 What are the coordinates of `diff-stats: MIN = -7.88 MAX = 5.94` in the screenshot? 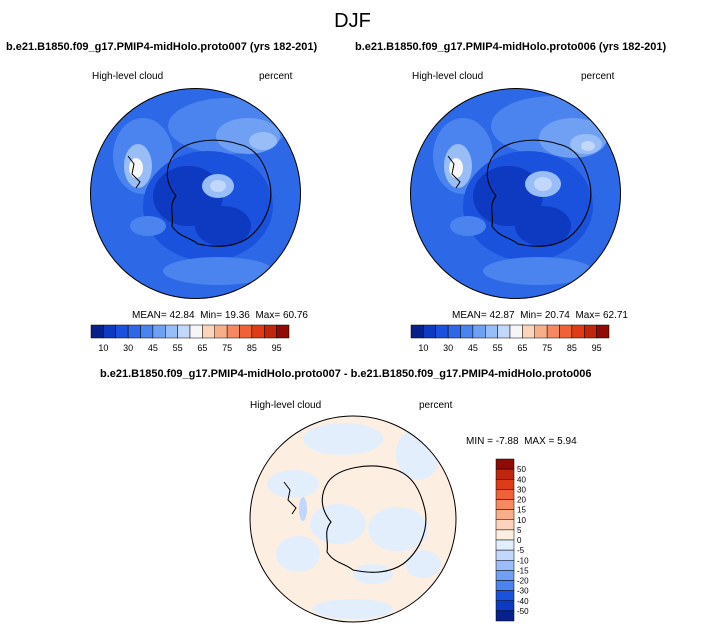 It's located at (521, 441).